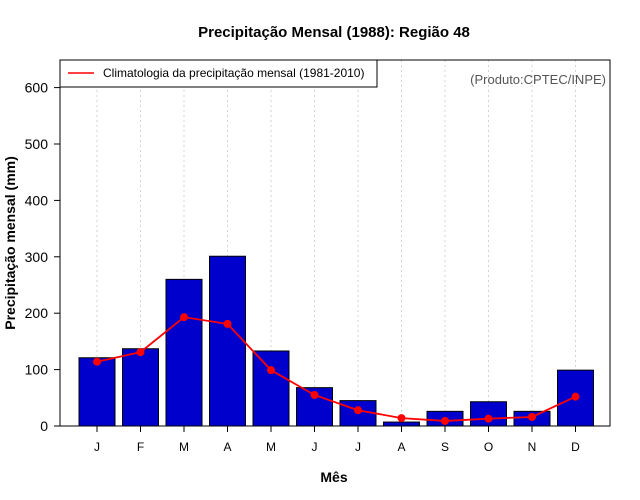 Image resolution: width=640 pixels, height=500 pixels. I want to click on y-tick-label: 400, so click(37, 200).